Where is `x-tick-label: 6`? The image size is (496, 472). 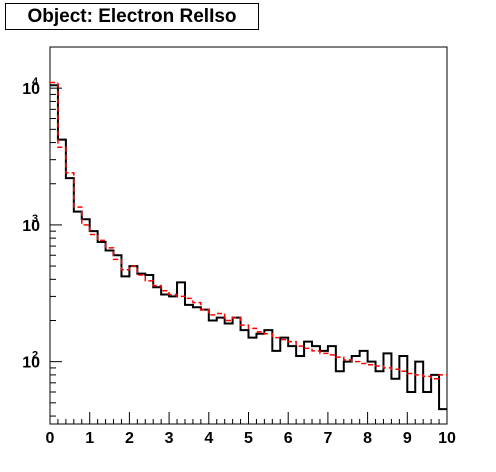 x-tick-label: 6 is located at coordinates (288, 438).